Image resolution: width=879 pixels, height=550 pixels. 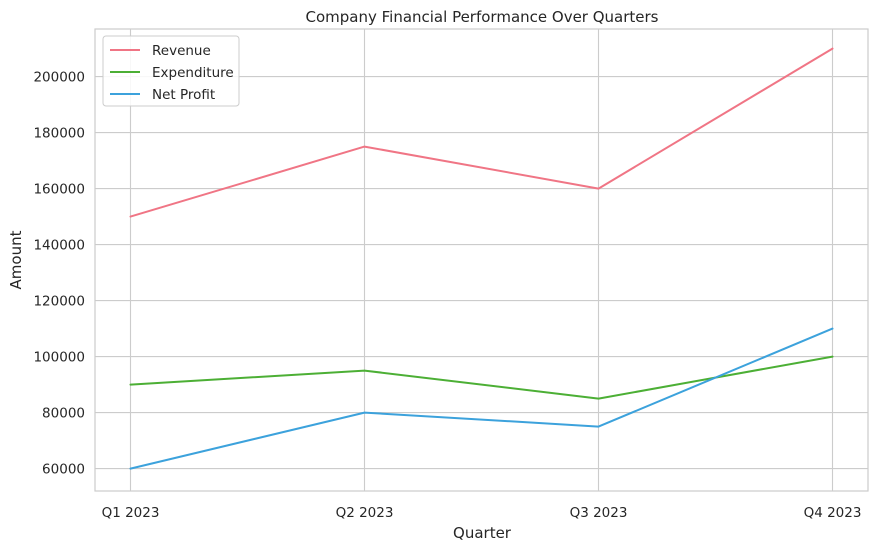 I want to click on y-tick-label: 180000, so click(x=59, y=134).